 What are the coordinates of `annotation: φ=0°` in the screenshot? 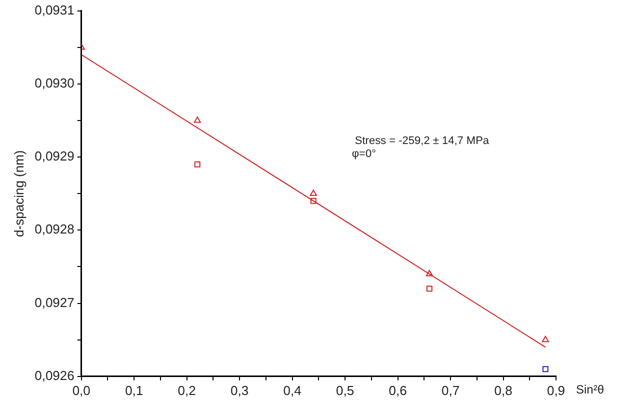 It's located at (364, 154).